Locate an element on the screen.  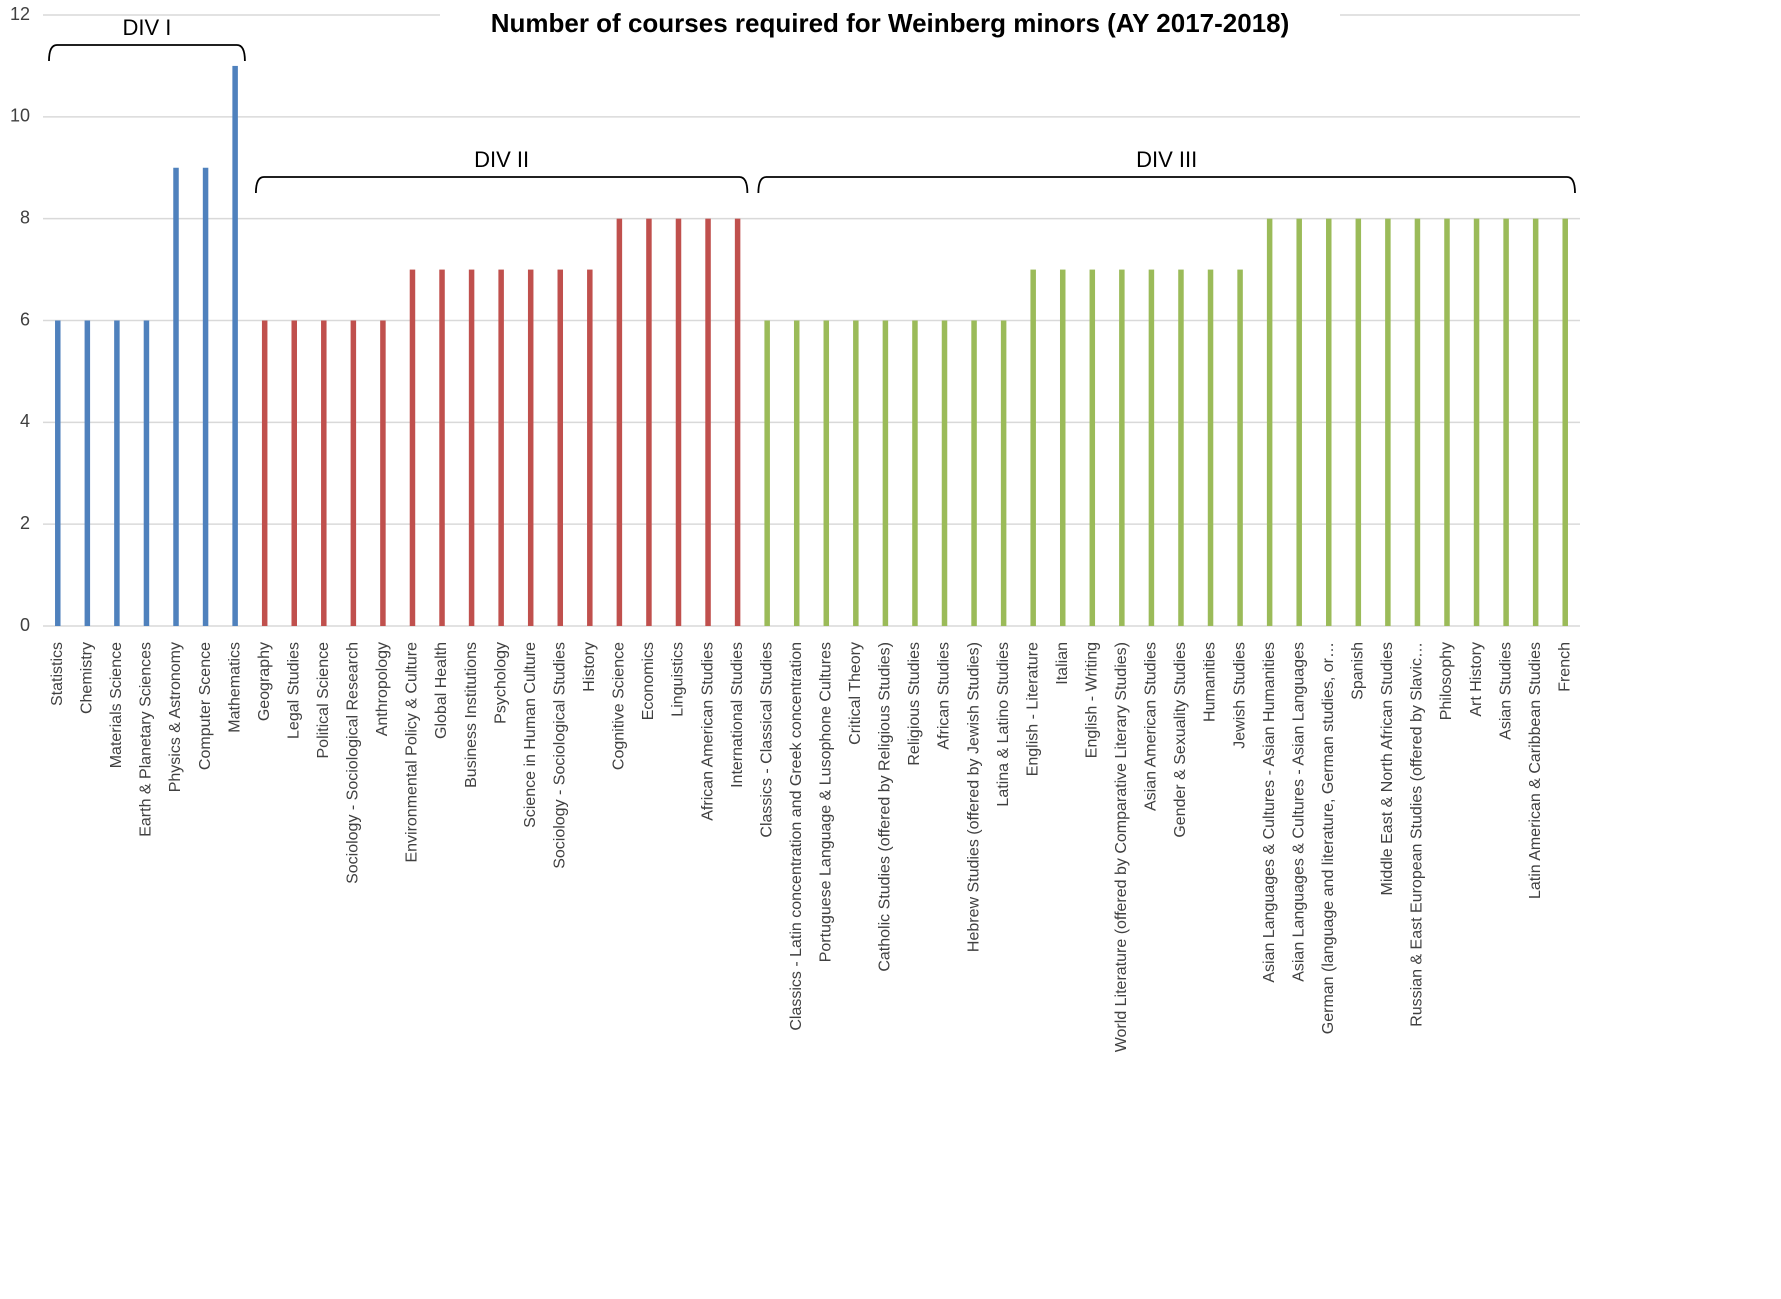
x-tick-label: Earth & Planetary Sciences is located at coordinates (146, 739).